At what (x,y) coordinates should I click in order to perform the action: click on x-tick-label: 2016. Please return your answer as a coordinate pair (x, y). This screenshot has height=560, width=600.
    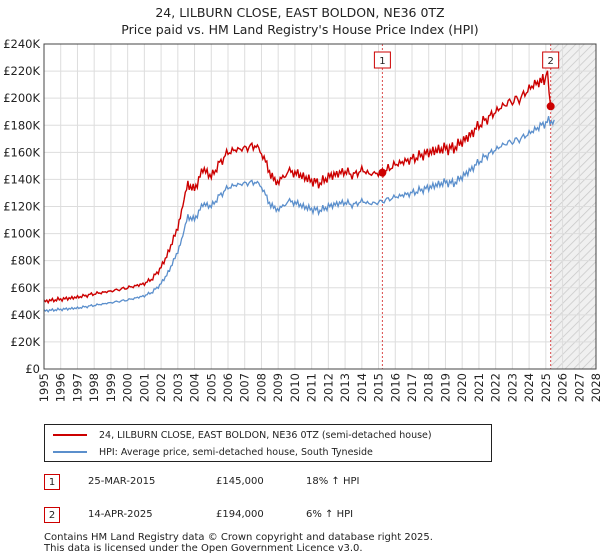
    Looking at the image, I should click on (395, 387).